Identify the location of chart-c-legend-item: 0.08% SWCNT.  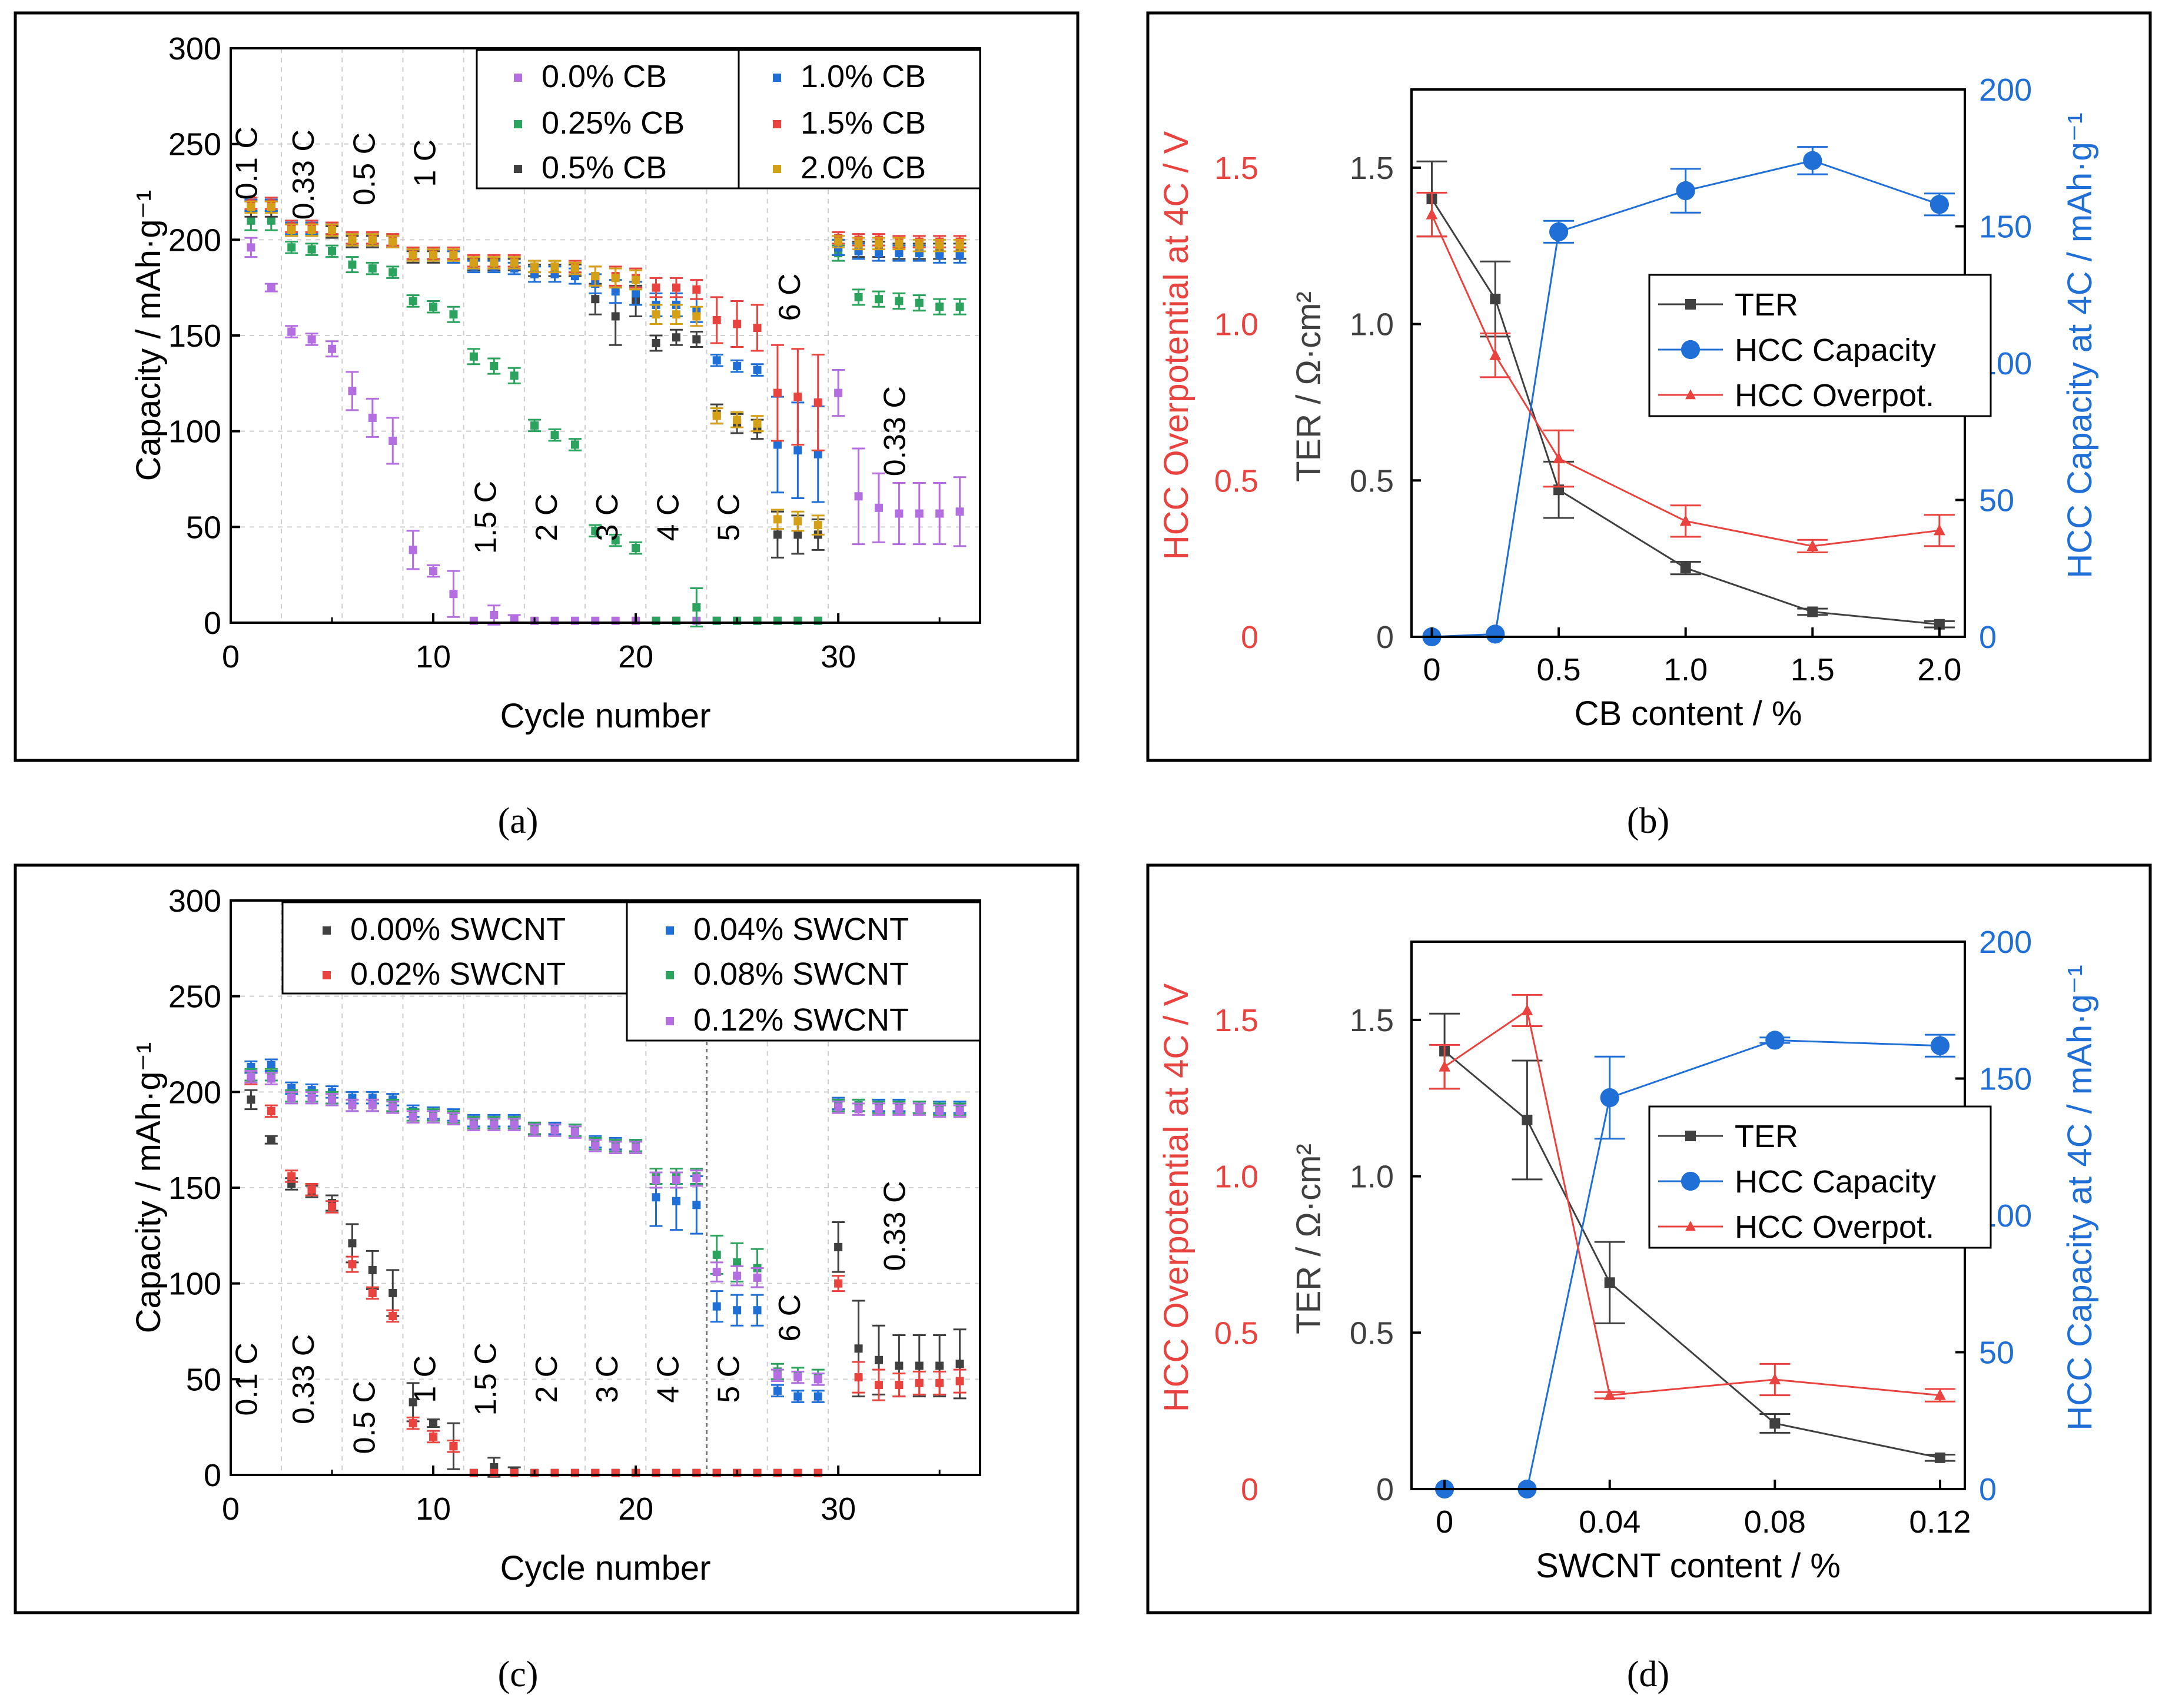
(787, 974).